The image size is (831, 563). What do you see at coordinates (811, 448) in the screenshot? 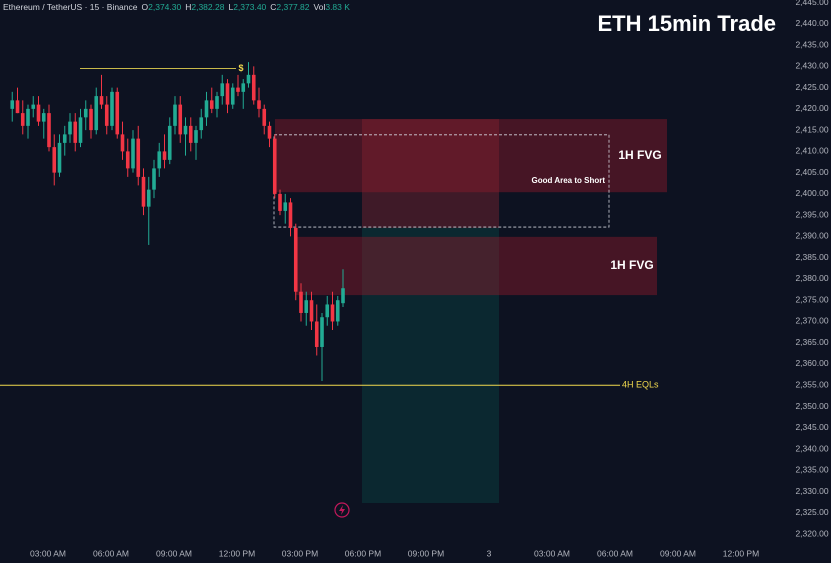
I see `y-tick-label: 2,340.00` at bounding box center [811, 448].